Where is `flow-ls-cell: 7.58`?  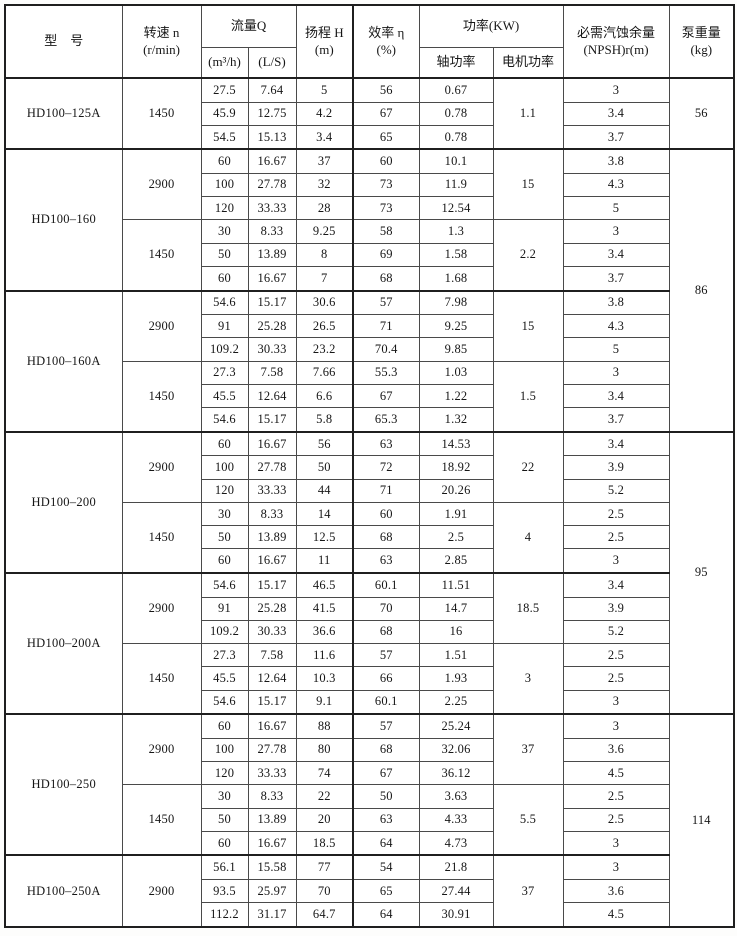
flow-ls-cell: 7.58 is located at coordinates (272, 655).